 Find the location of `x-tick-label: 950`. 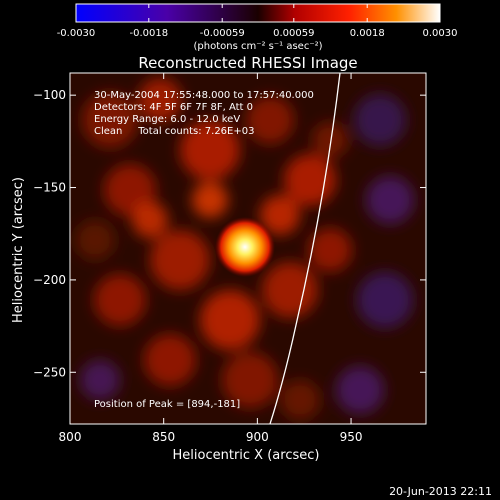

x-tick-label: 950 is located at coordinates (351, 437).